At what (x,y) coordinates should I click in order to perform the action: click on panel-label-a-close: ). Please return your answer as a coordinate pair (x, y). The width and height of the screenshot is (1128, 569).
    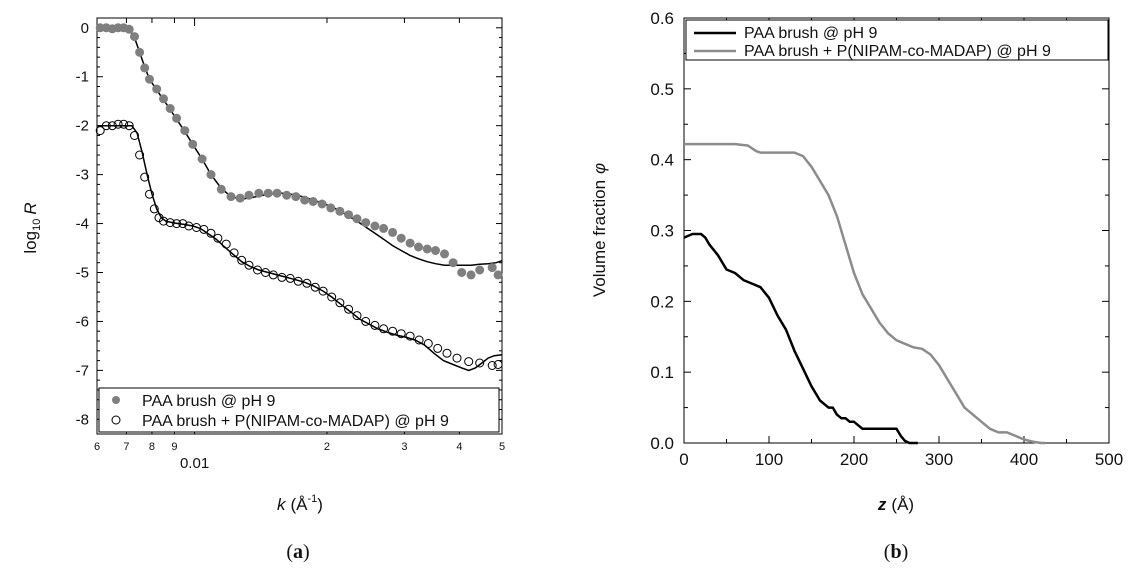
    Looking at the image, I should click on (306, 552).